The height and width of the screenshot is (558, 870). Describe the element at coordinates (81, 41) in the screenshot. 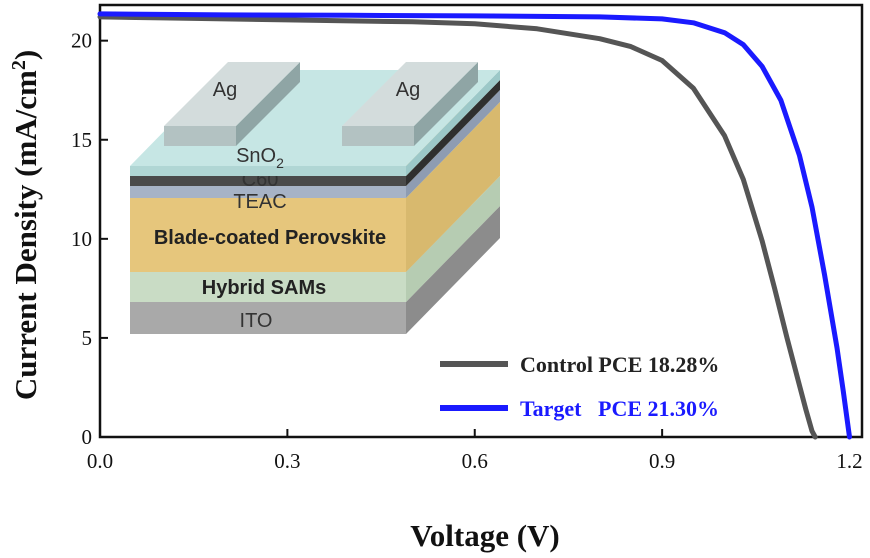

I see `y-tick-label: 20` at that location.